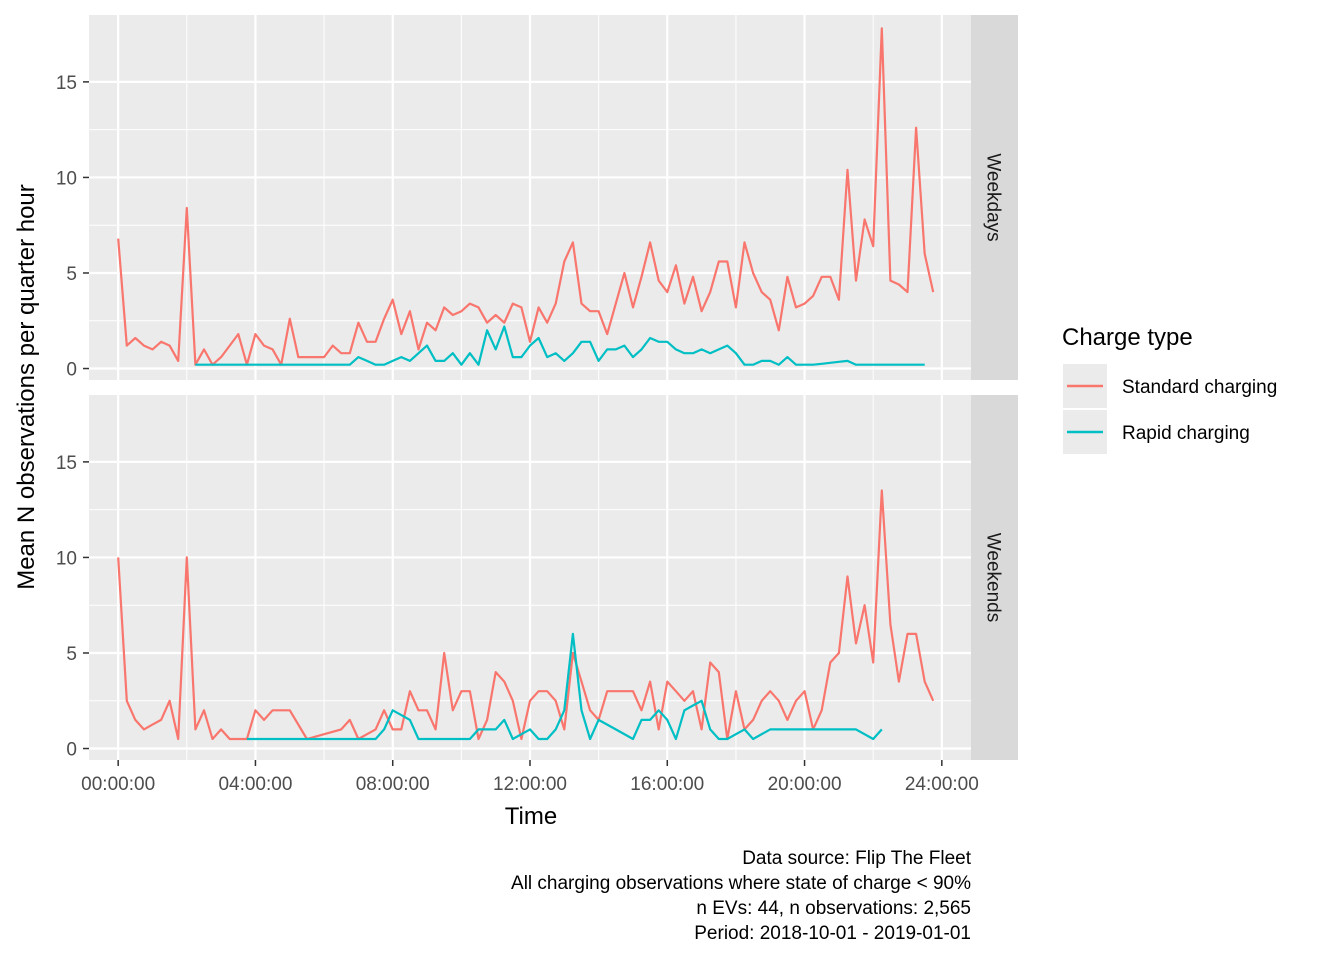 This screenshot has width=1344, height=960. What do you see at coordinates (118, 784) in the screenshot?
I see `x-tick-label: 00:00:00` at bounding box center [118, 784].